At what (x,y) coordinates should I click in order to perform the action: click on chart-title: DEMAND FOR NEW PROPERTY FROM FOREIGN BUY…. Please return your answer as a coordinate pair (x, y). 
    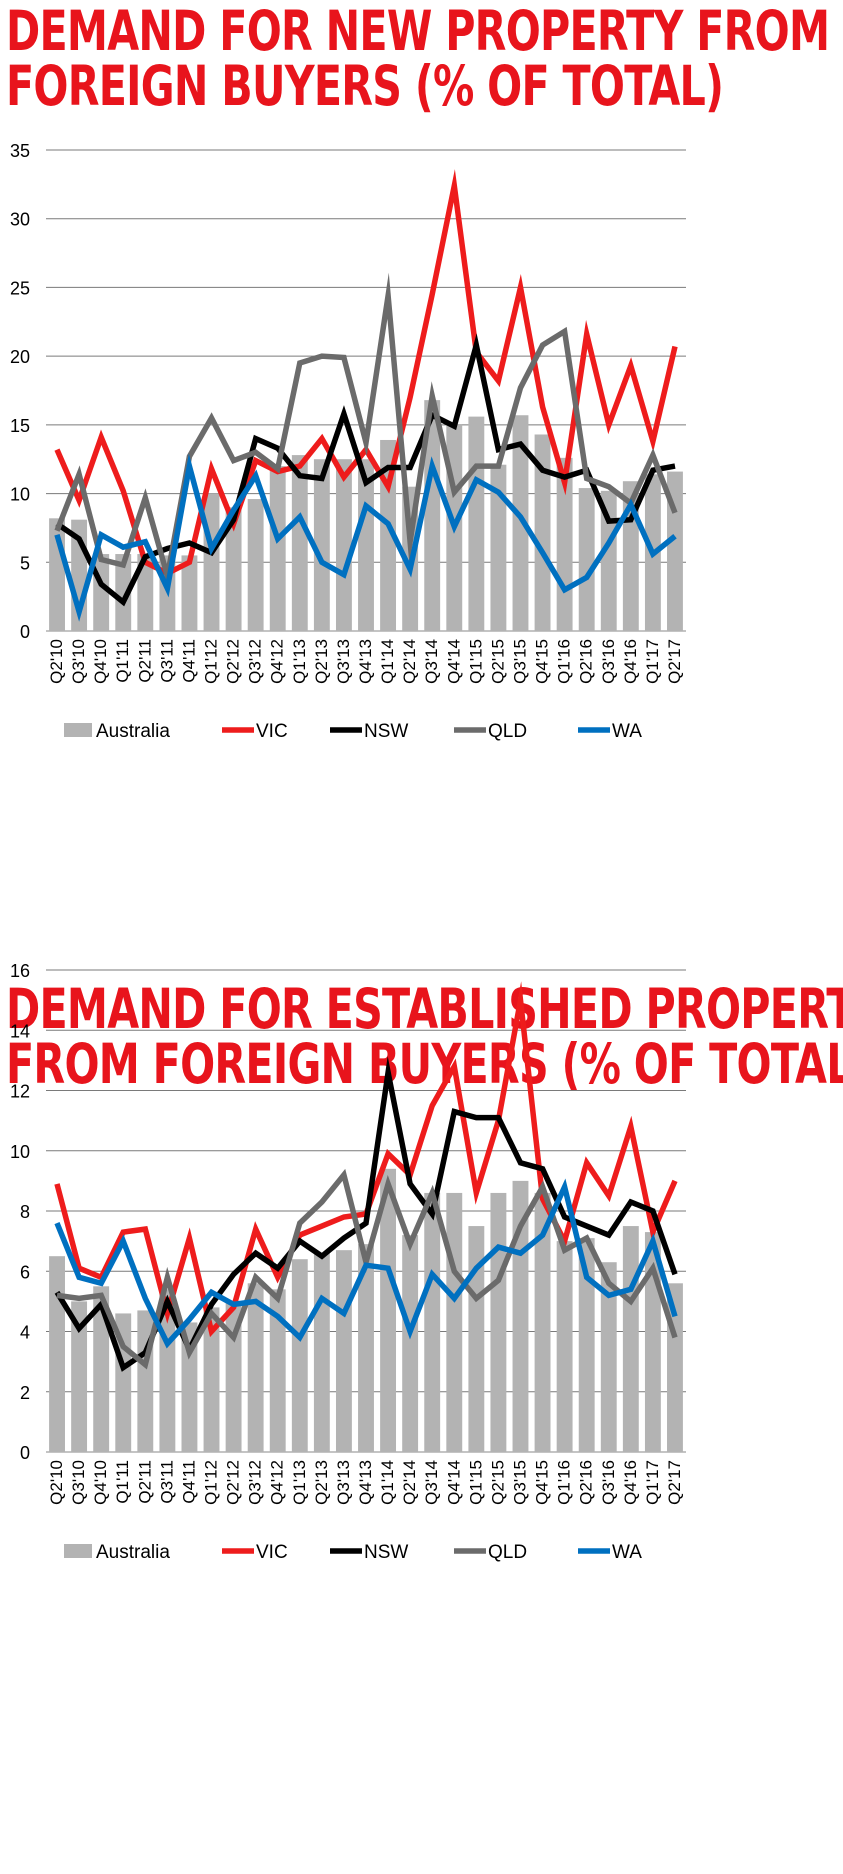
    Looking at the image, I should click on (418, 59).